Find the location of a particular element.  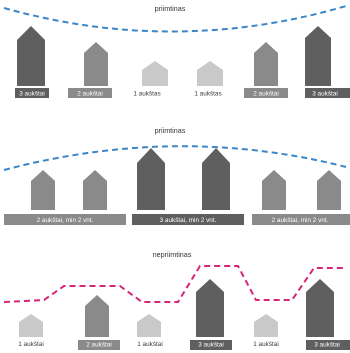

floor-label: 3 aukštai, min 2 vnt. is located at coordinates (188, 220).